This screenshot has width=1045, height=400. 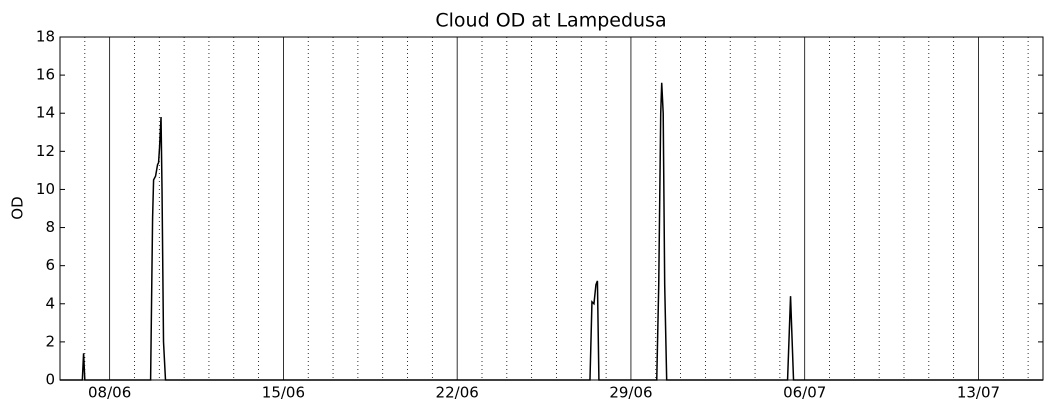 What do you see at coordinates (50, 265) in the screenshot?
I see `y-tick-label: 6` at bounding box center [50, 265].